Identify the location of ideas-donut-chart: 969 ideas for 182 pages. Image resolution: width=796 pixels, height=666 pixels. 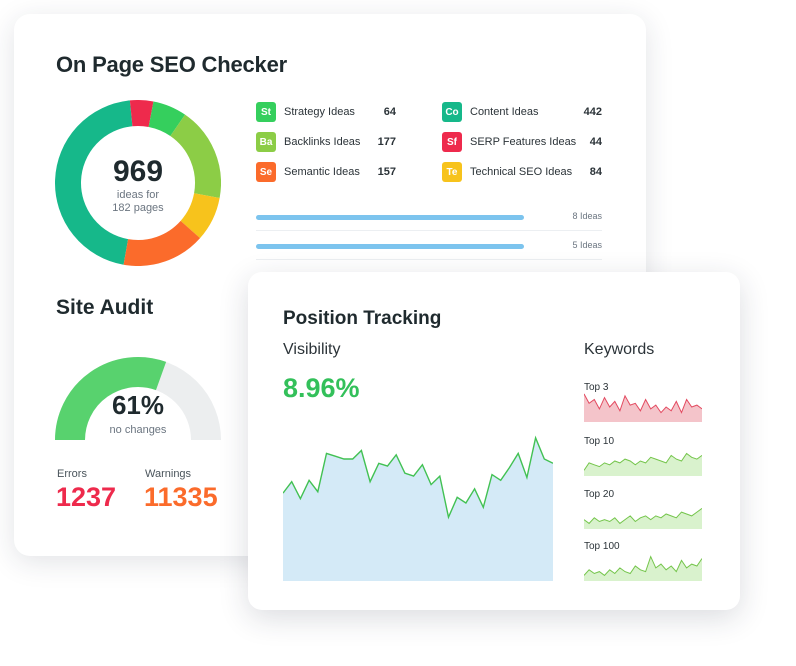
(138, 183).